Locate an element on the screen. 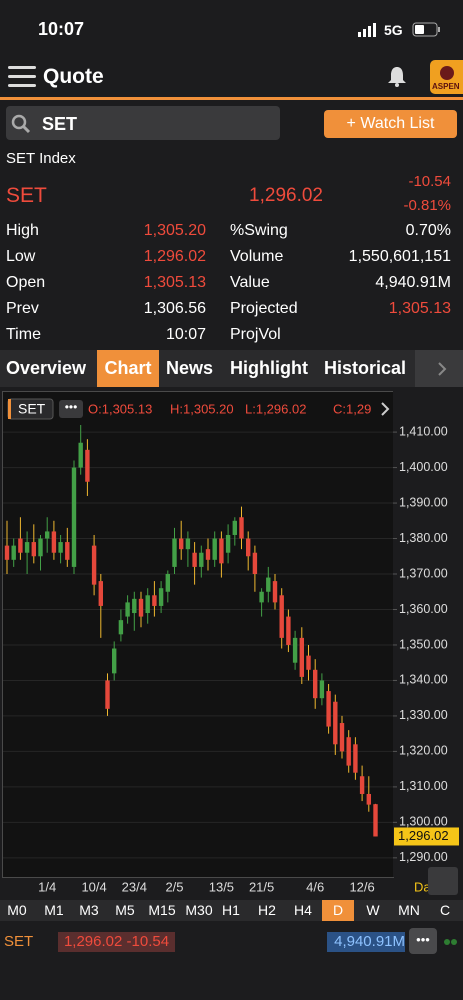  timeframe: M0 is located at coordinates (17, 910).